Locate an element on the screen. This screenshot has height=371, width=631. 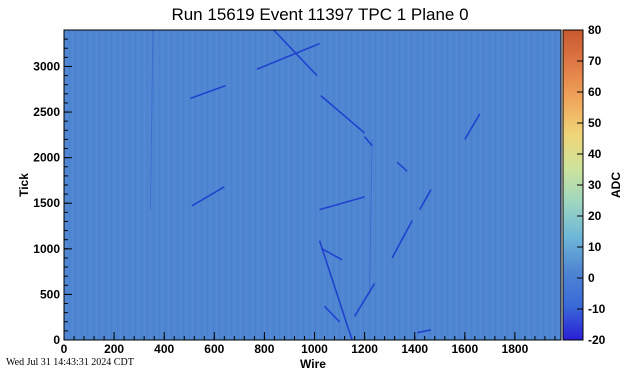
y-tick-label: 1000 is located at coordinates (46, 249).